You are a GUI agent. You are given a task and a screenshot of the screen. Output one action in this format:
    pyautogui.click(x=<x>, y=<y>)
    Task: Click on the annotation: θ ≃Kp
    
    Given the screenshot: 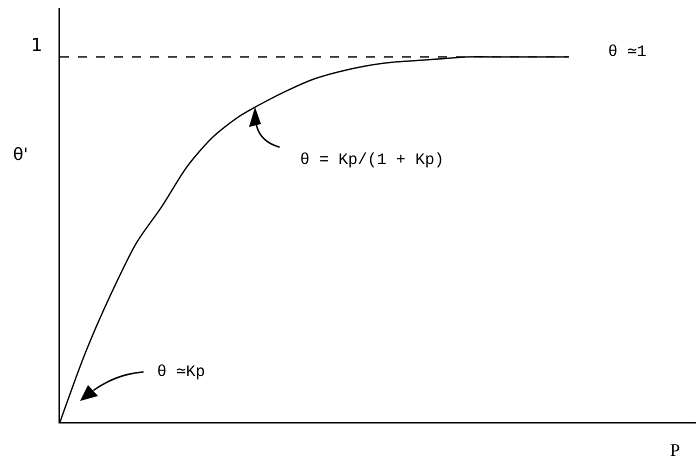 What is the action you would take?
    pyautogui.click(x=181, y=372)
    